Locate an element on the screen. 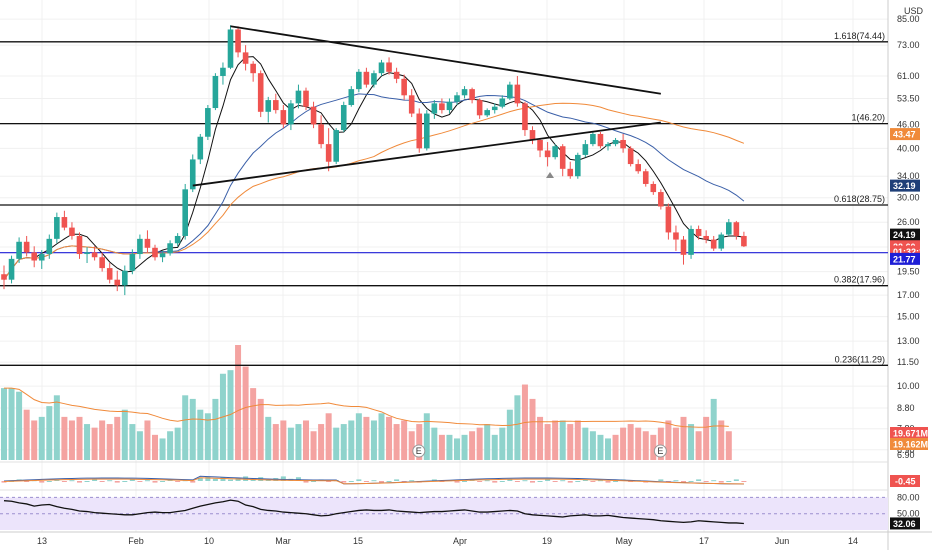  rsi-tick-label: 80.00 is located at coordinates (908, 497).